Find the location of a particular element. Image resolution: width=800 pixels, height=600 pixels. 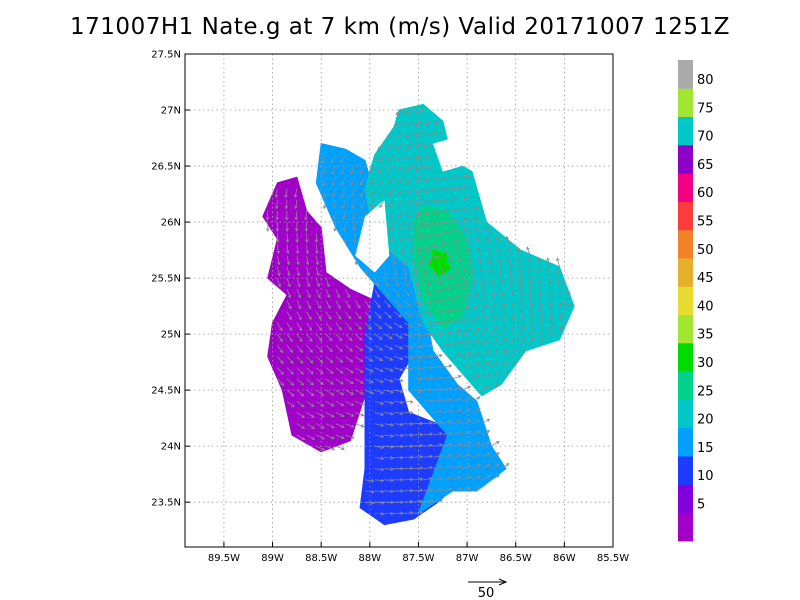

reference-vector: 50 is located at coordinates (488, 589).